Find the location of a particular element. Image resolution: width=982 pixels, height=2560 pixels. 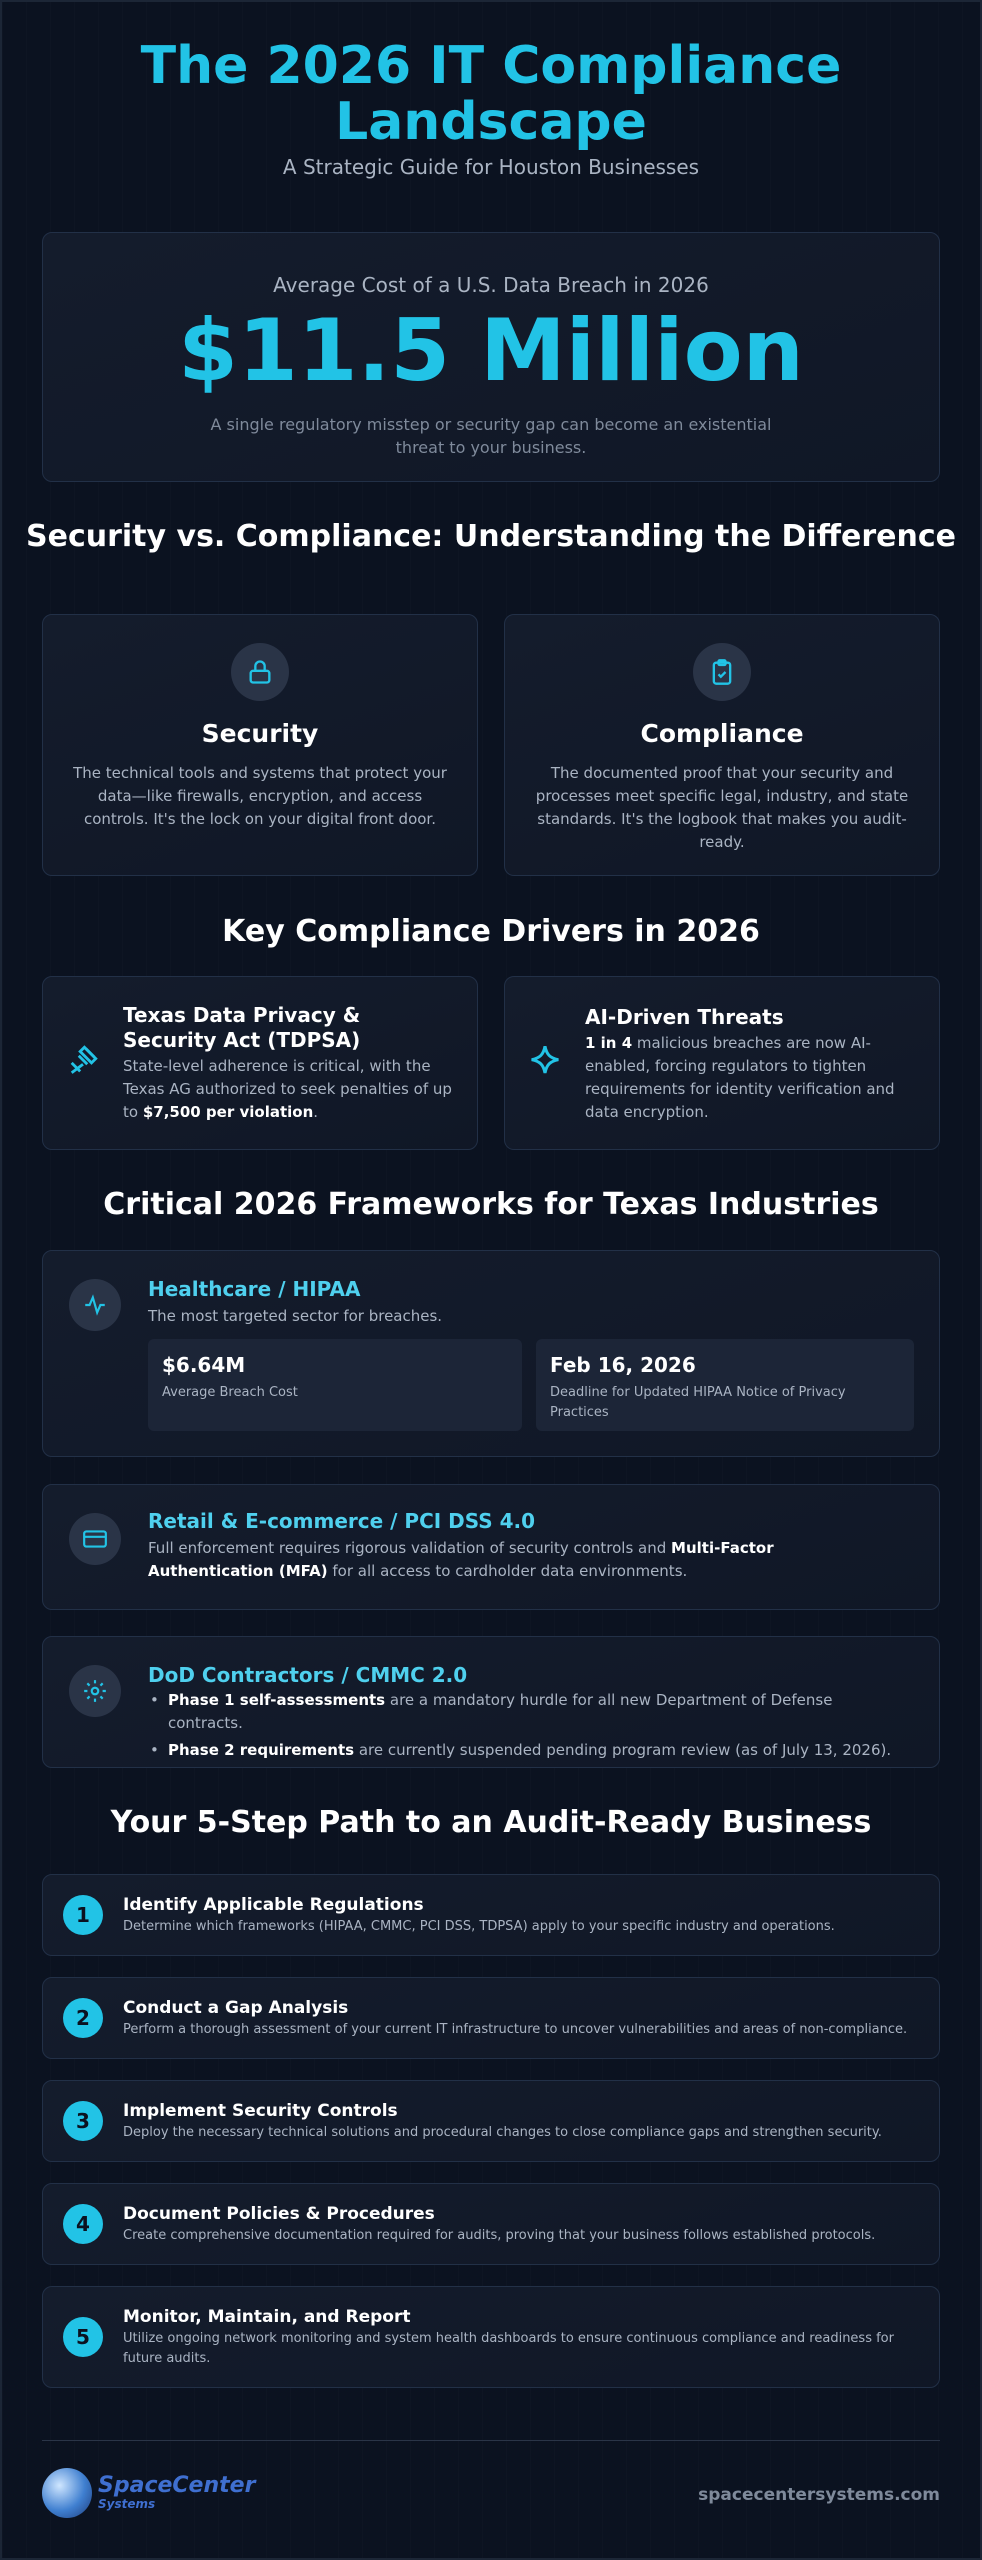

lock-icon is located at coordinates (260, 672).